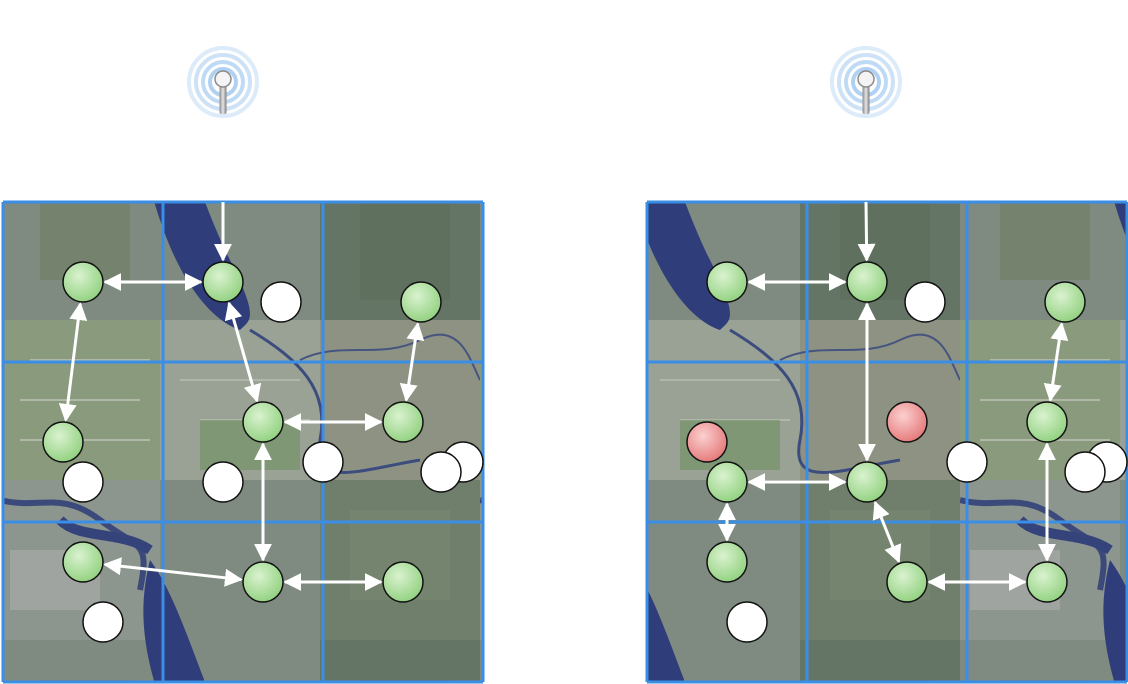 This screenshot has width=1128, height=684. I want to click on link-a6-a8, so click(887, 532).